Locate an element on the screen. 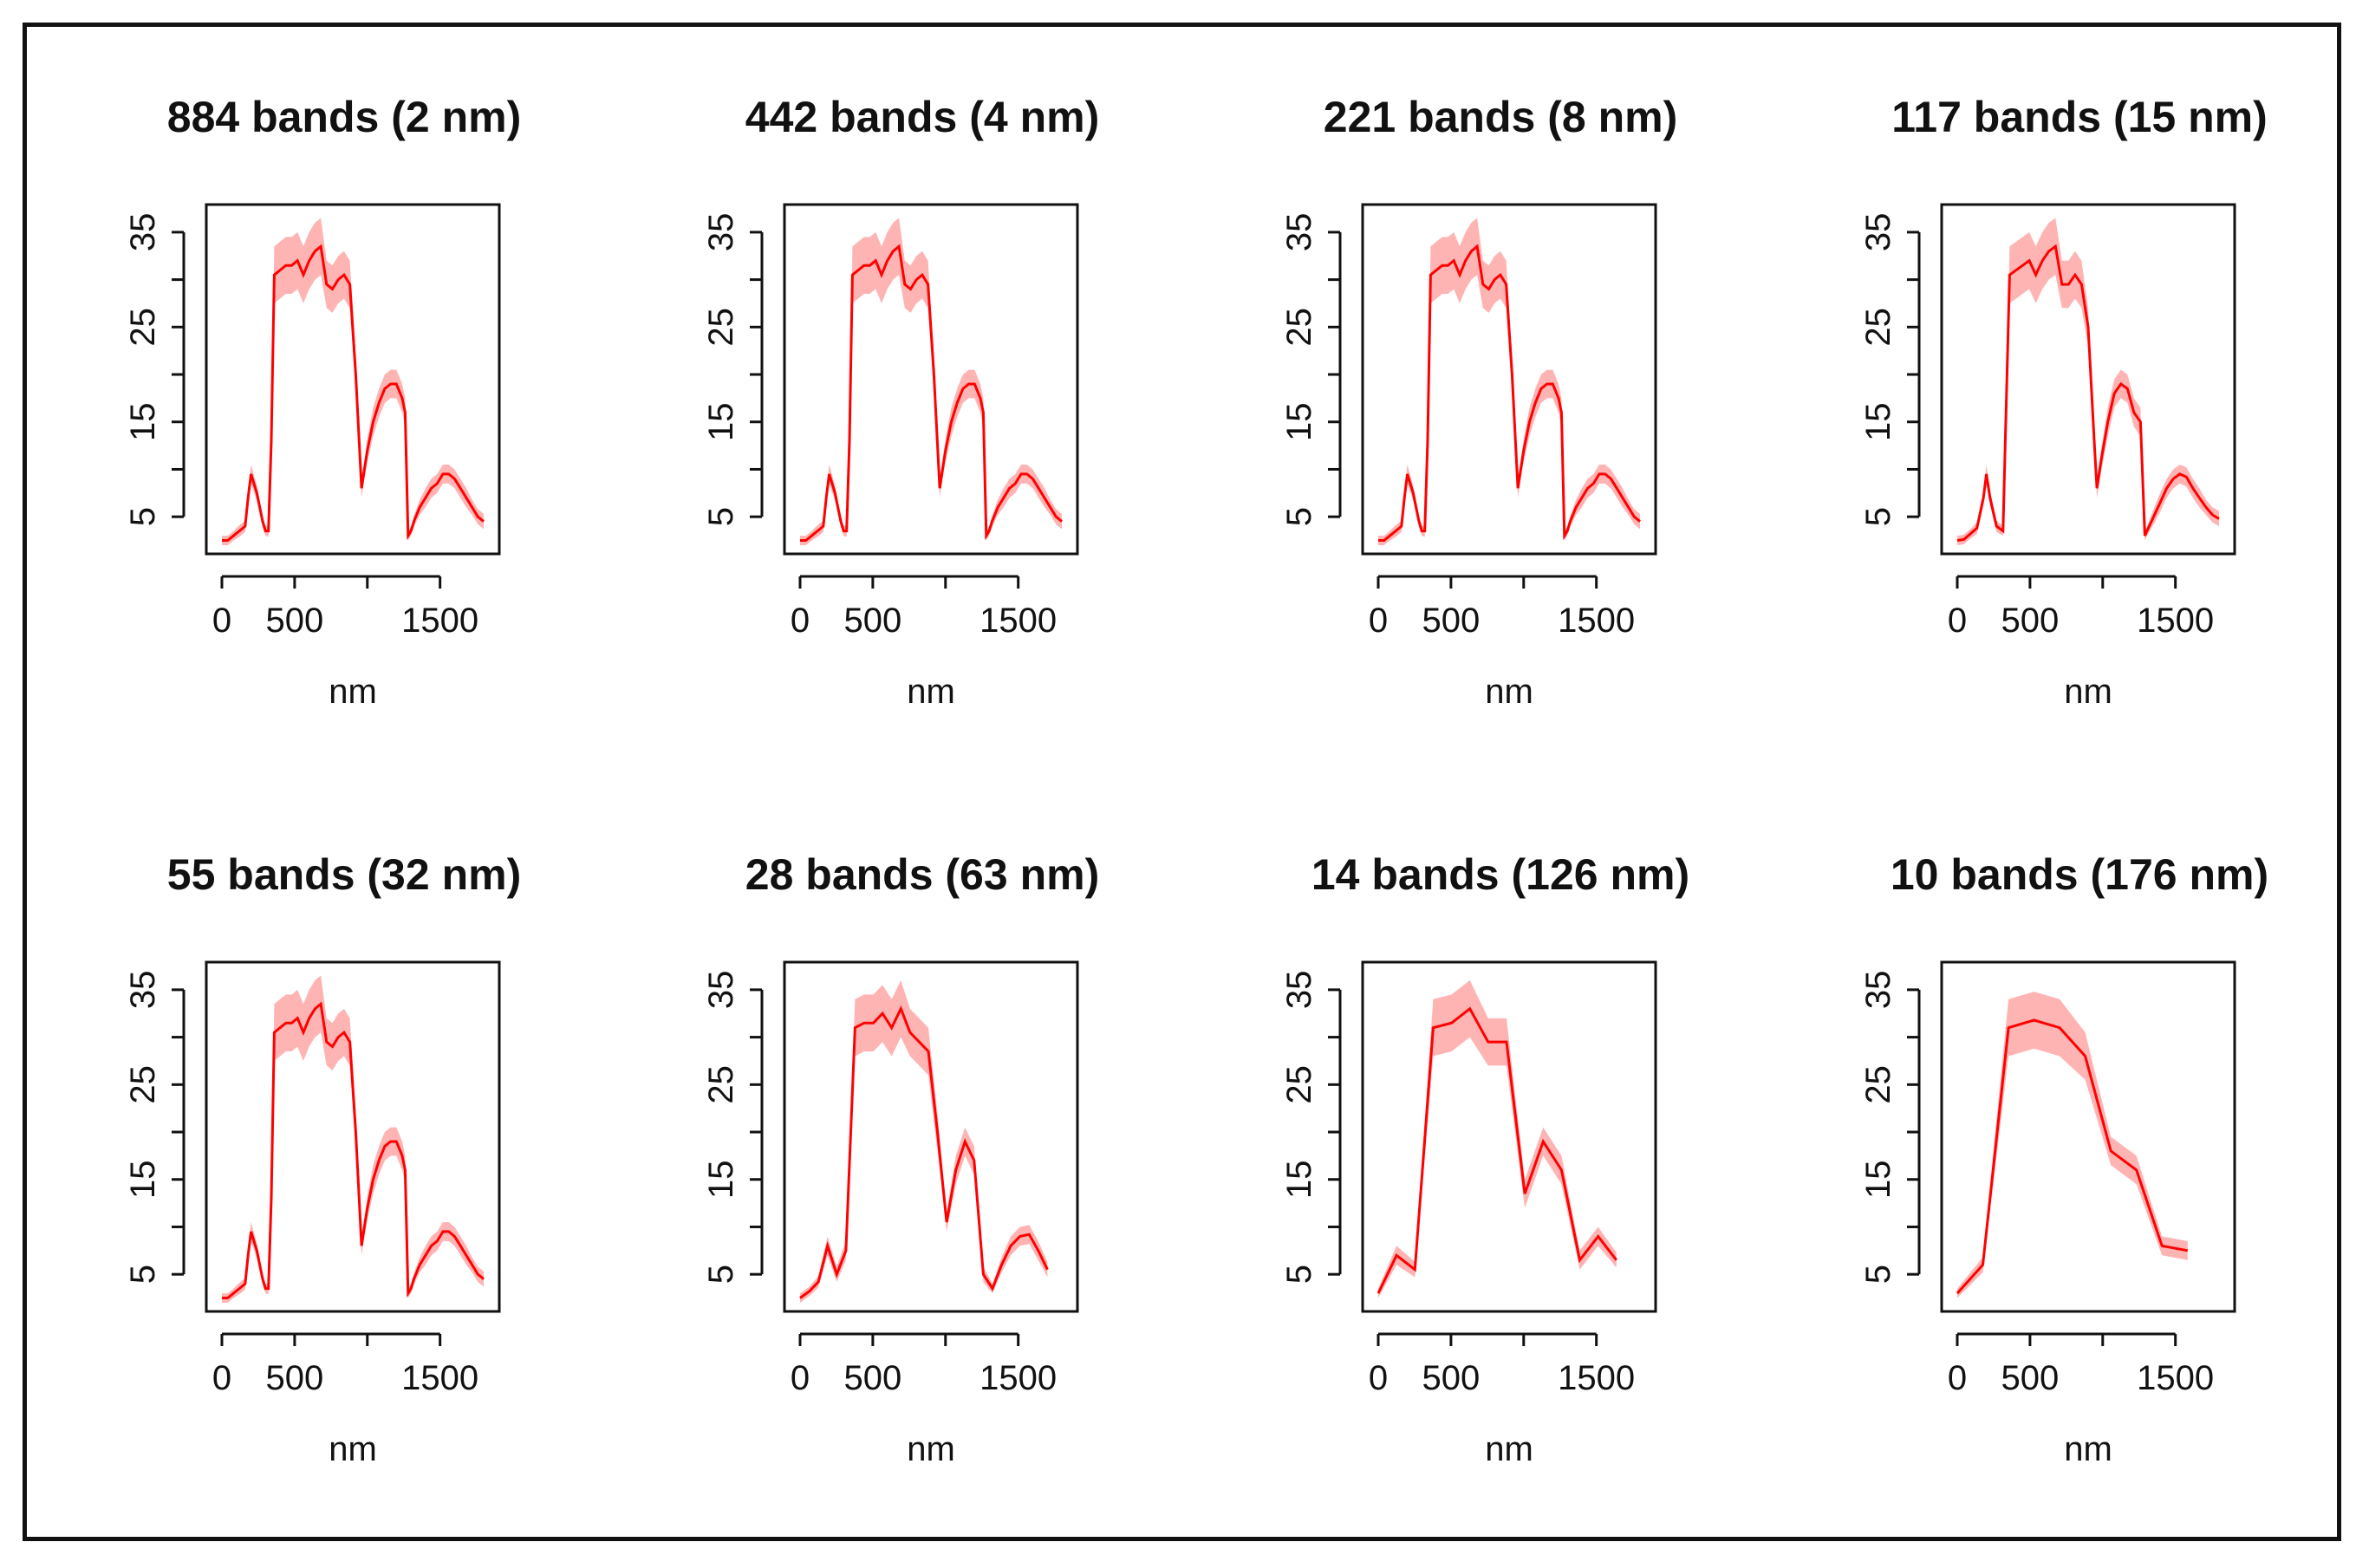  panel-1: 884 bands (2 nm) 5 15 25 35 0 500 1500 nm is located at coordinates (322, 402).